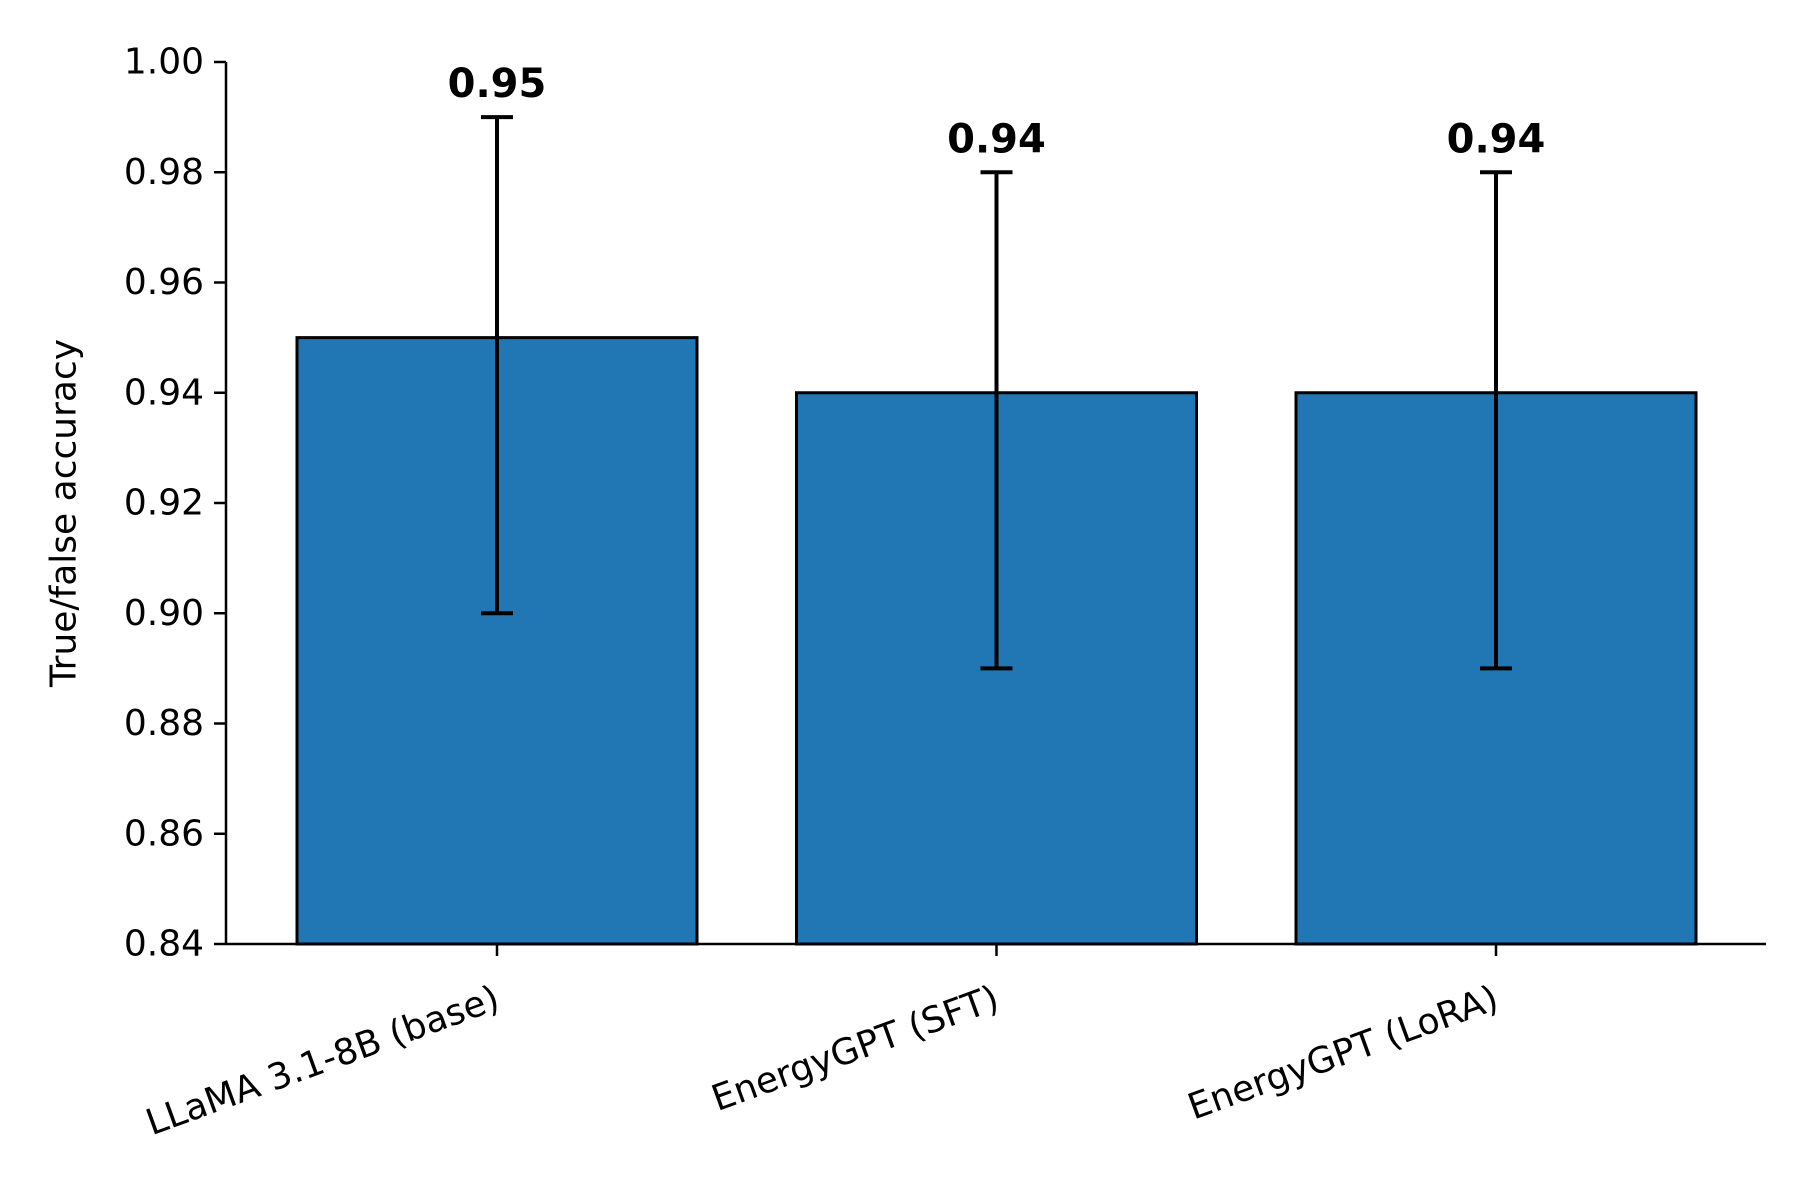 This screenshot has width=1800, height=1204. Describe the element at coordinates (164, 392) in the screenshot. I see `y-tick-label-5: 0.94` at that location.